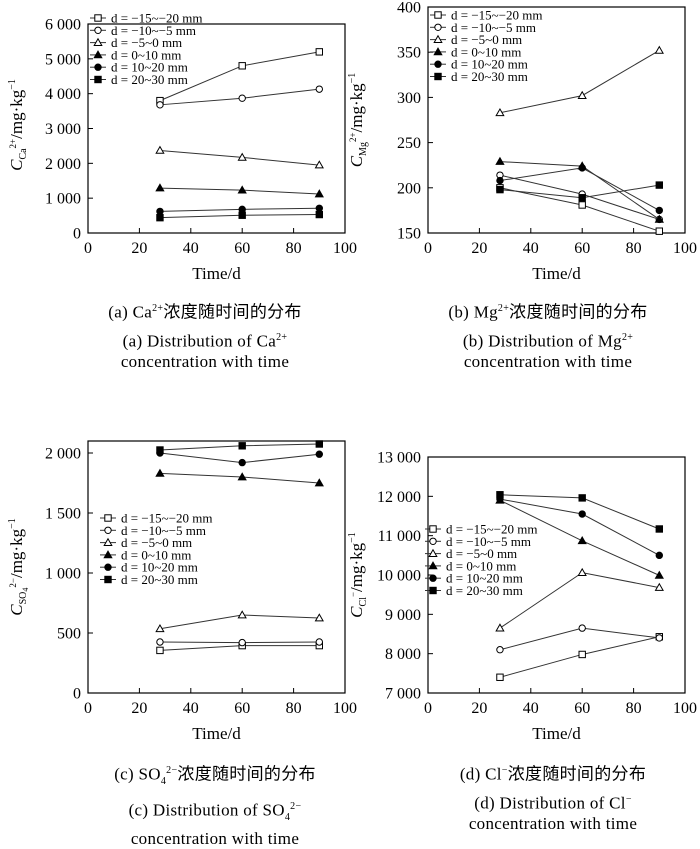  I want to click on caption-d-en2: concentration with time, so click(553, 824).